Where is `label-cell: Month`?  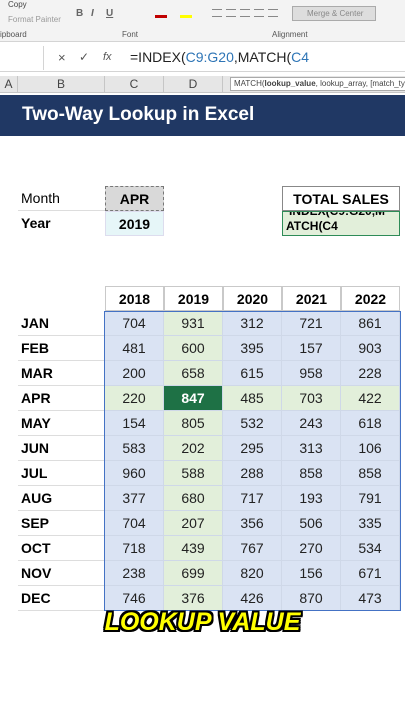 label-cell: Month is located at coordinates (61, 198).